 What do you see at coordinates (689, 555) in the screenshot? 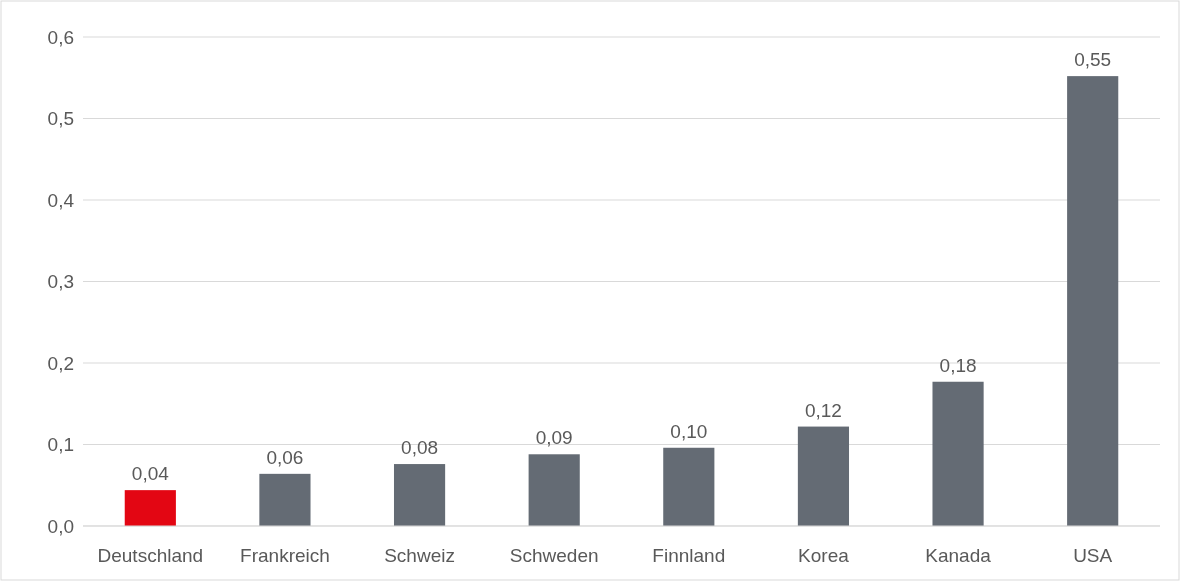
I see `x-tick-label: Finnland` at bounding box center [689, 555].